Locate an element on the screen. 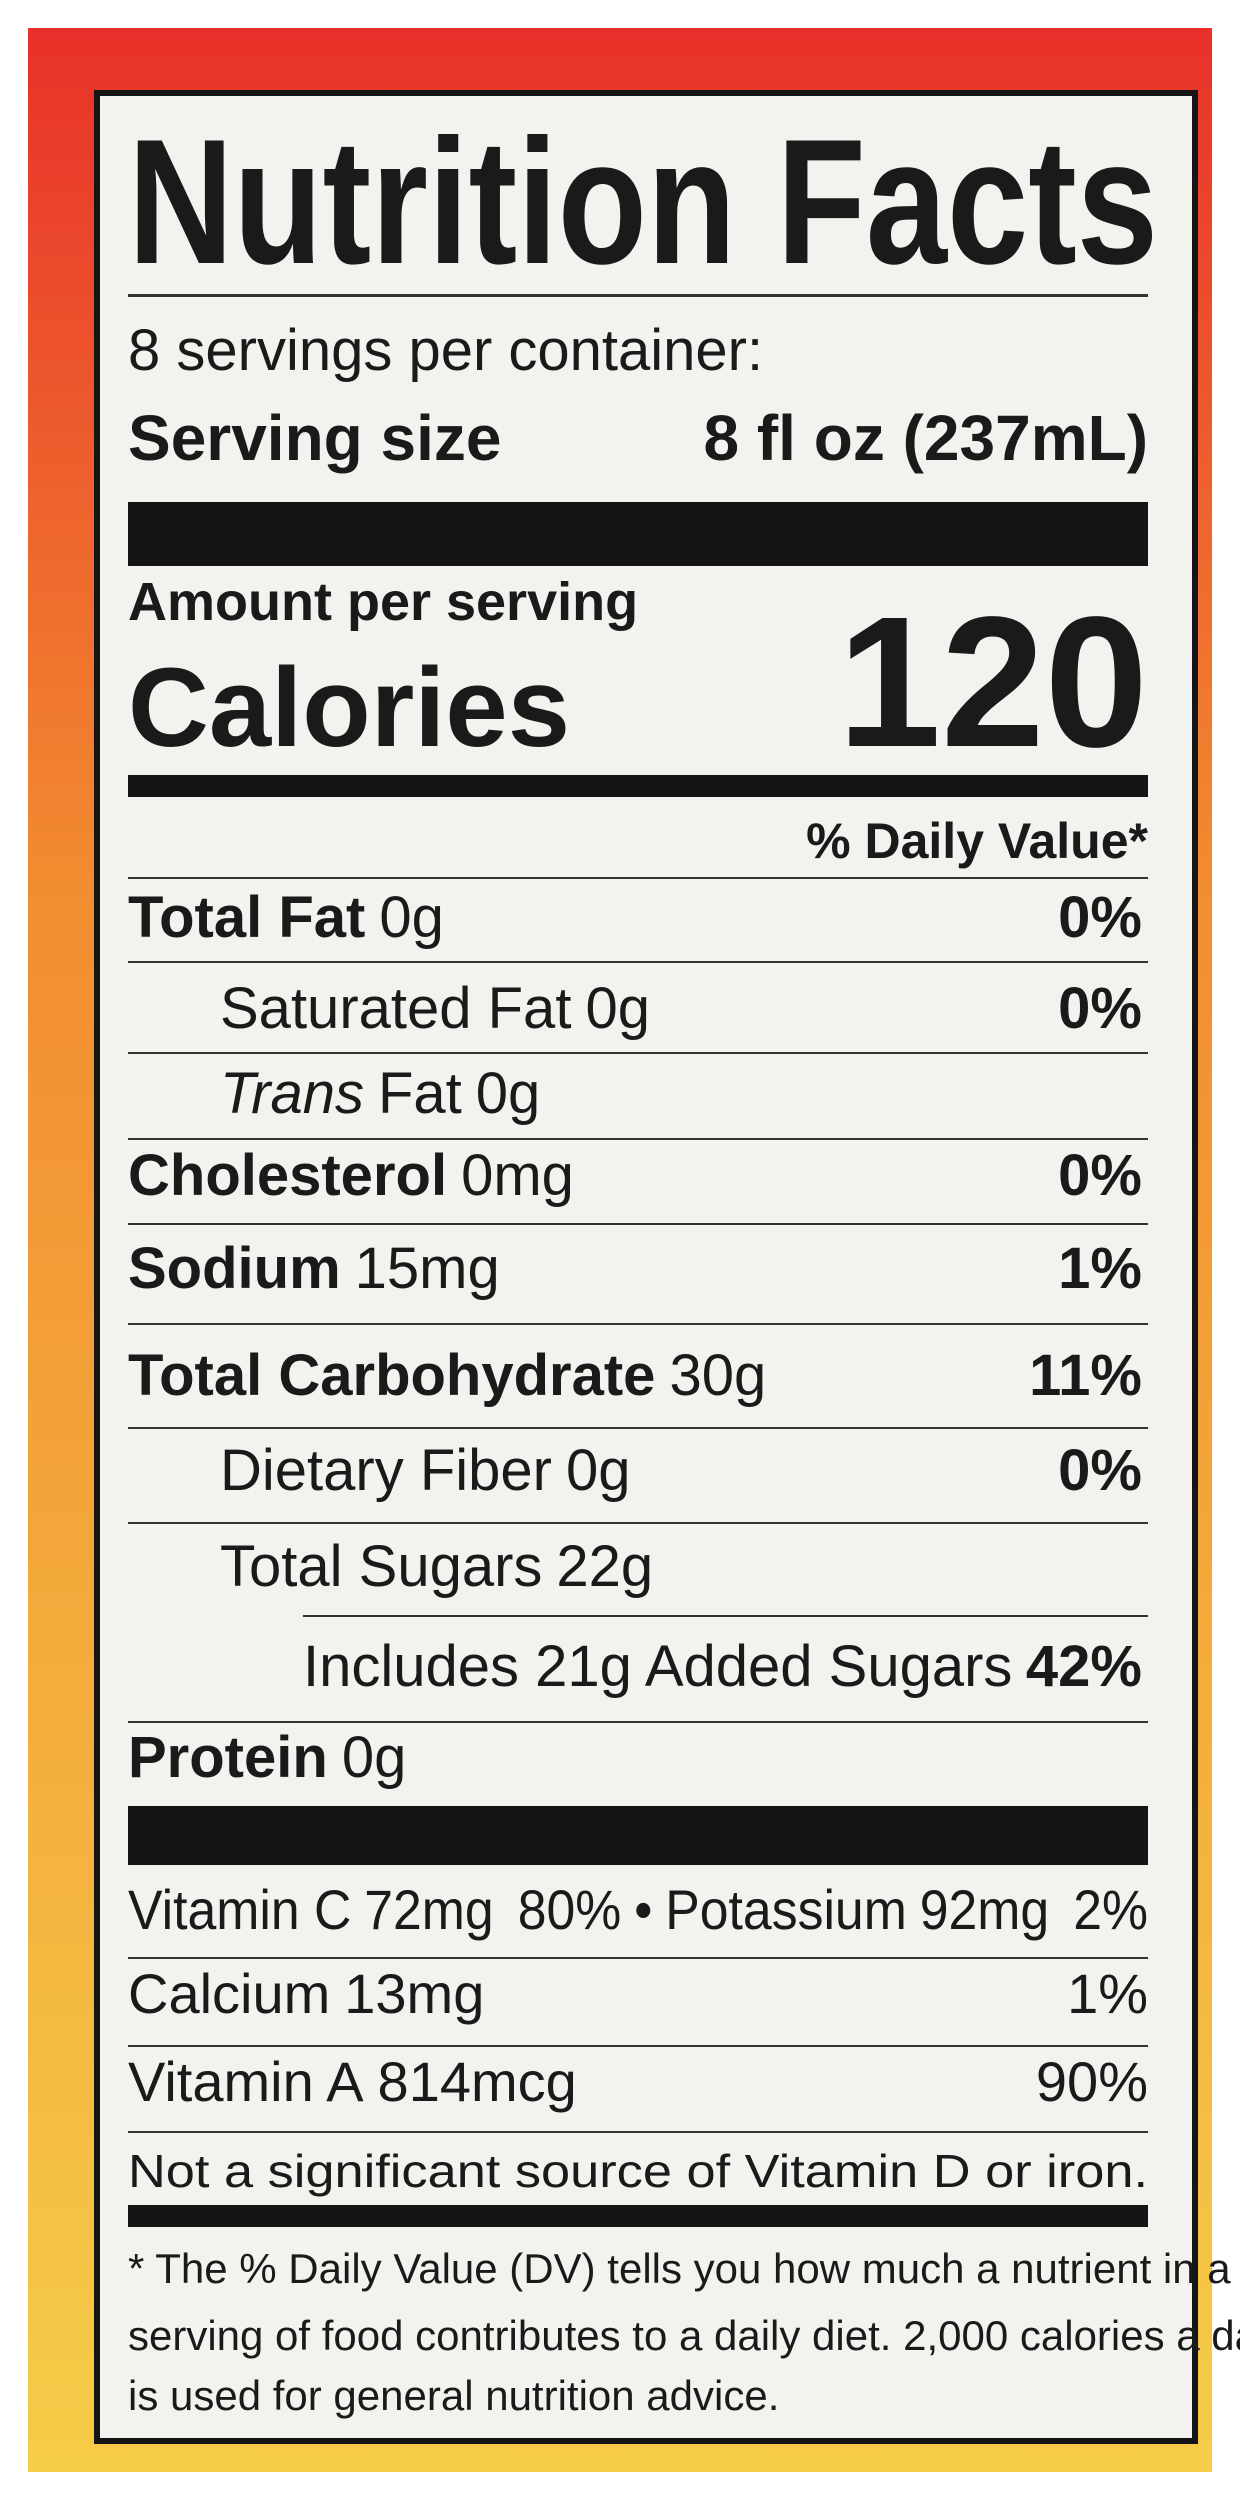  nutrient-row: Total Sugars 22g is located at coordinates (436, 1566).